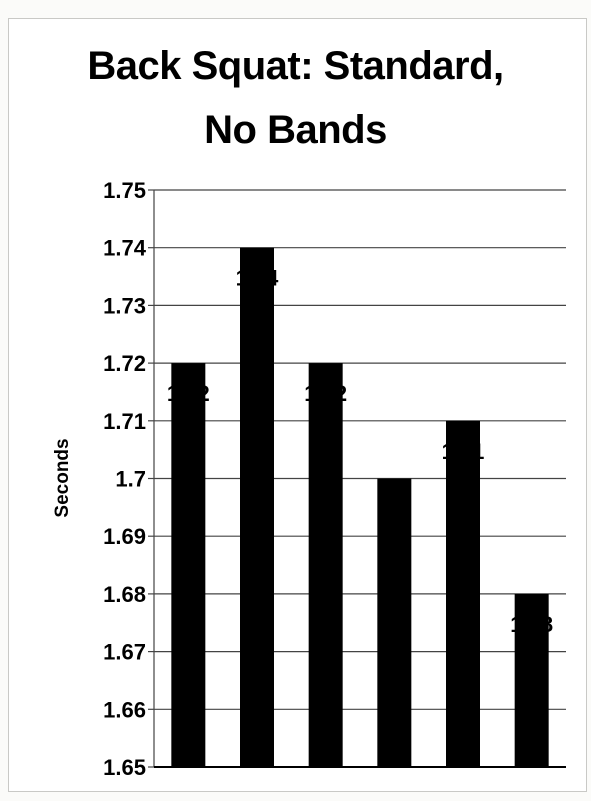 This screenshot has height=801, width=591. What do you see at coordinates (124, 536) in the screenshot?
I see `y-tick-label: 1.69` at bounding box center [124, 536].